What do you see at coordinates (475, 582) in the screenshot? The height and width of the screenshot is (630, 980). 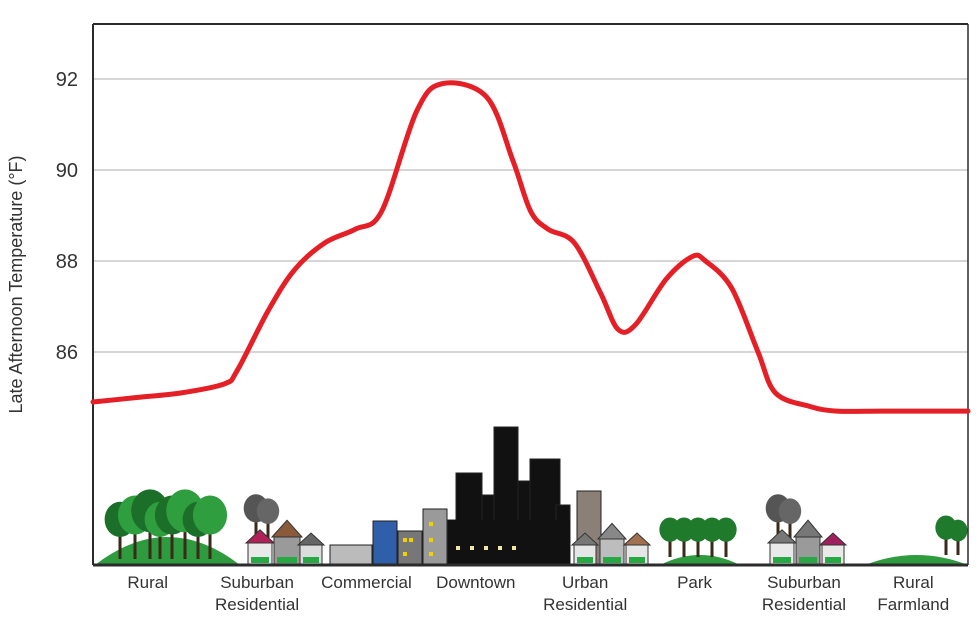 I see `x-category-label: Downtown` at bounding box center [475, 582].